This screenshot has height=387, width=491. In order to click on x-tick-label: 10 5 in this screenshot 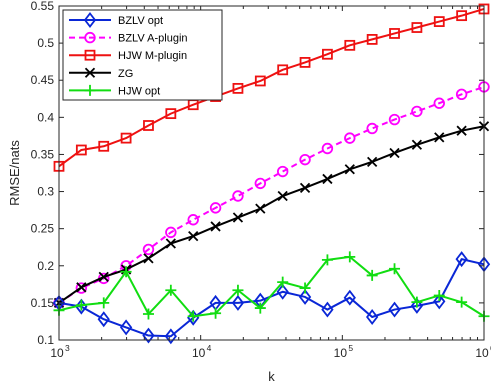, I will do `click(344, 351)`.